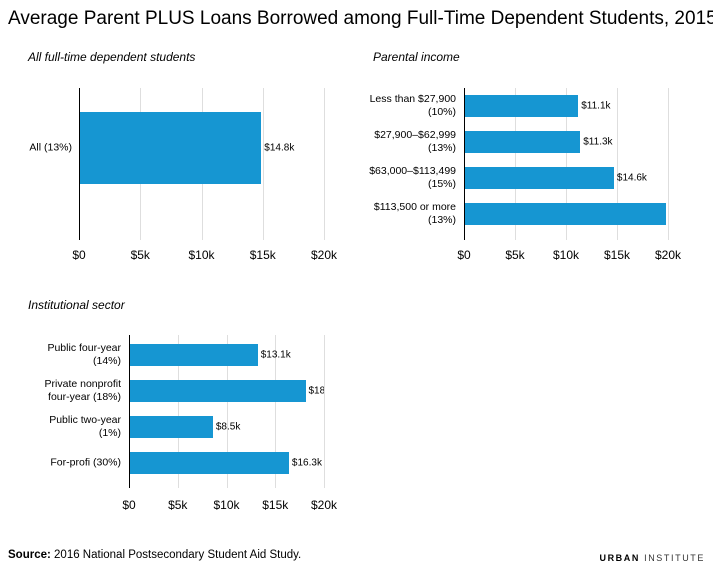 Image resolution: width=713 pixels, height=569 pixels. I want to click on subplot-title: Parental income, so click(416, 57).